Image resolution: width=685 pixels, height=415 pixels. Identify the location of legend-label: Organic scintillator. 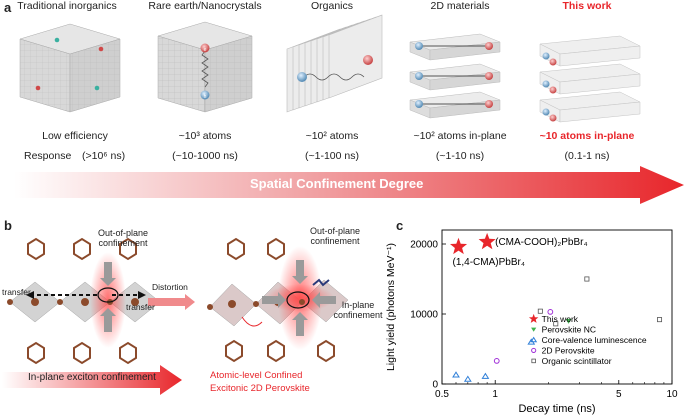
(577, 361).